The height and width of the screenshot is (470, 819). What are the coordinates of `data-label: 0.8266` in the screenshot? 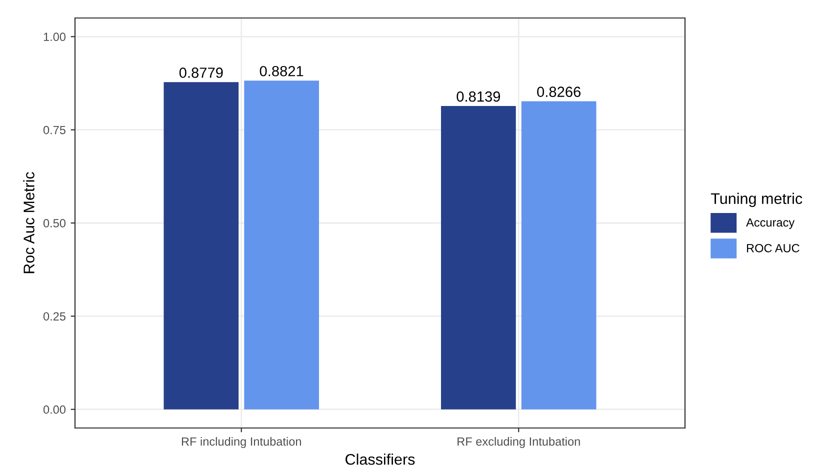 It's located at (559, 91).